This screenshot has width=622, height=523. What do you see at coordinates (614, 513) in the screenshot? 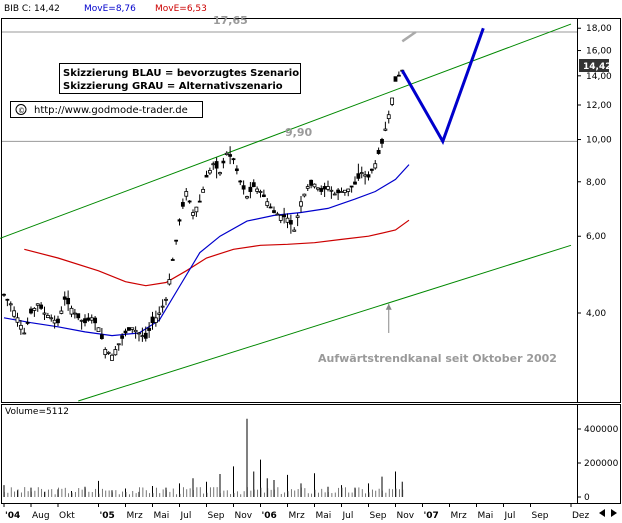
I see `scroll-right-icon` at bounding box center [614, 513].